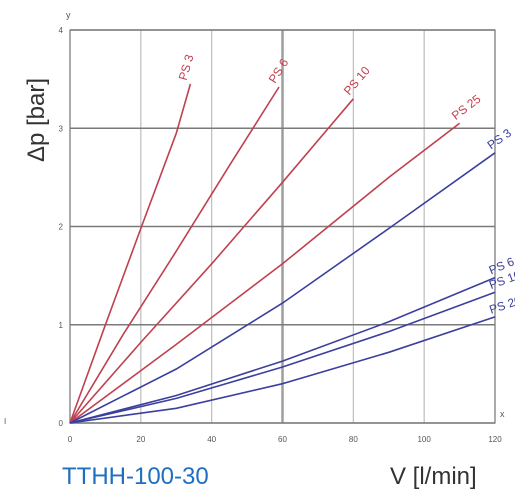  I want to click on curve-label-red-1: PS 3, so click(186, 67).